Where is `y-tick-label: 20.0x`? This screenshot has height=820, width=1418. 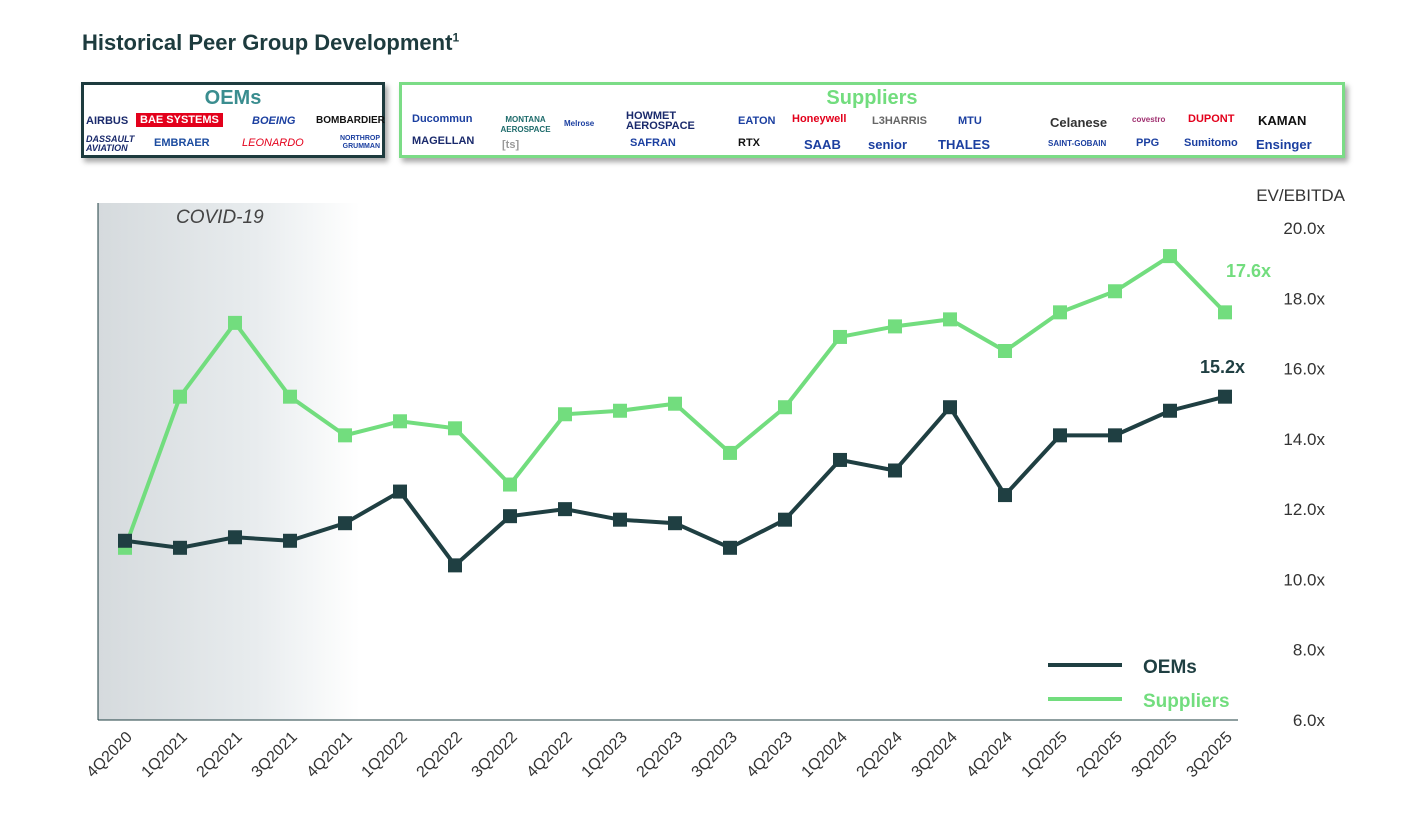 y-tick-label: 20.0x is located at coordinates (1304, 228).